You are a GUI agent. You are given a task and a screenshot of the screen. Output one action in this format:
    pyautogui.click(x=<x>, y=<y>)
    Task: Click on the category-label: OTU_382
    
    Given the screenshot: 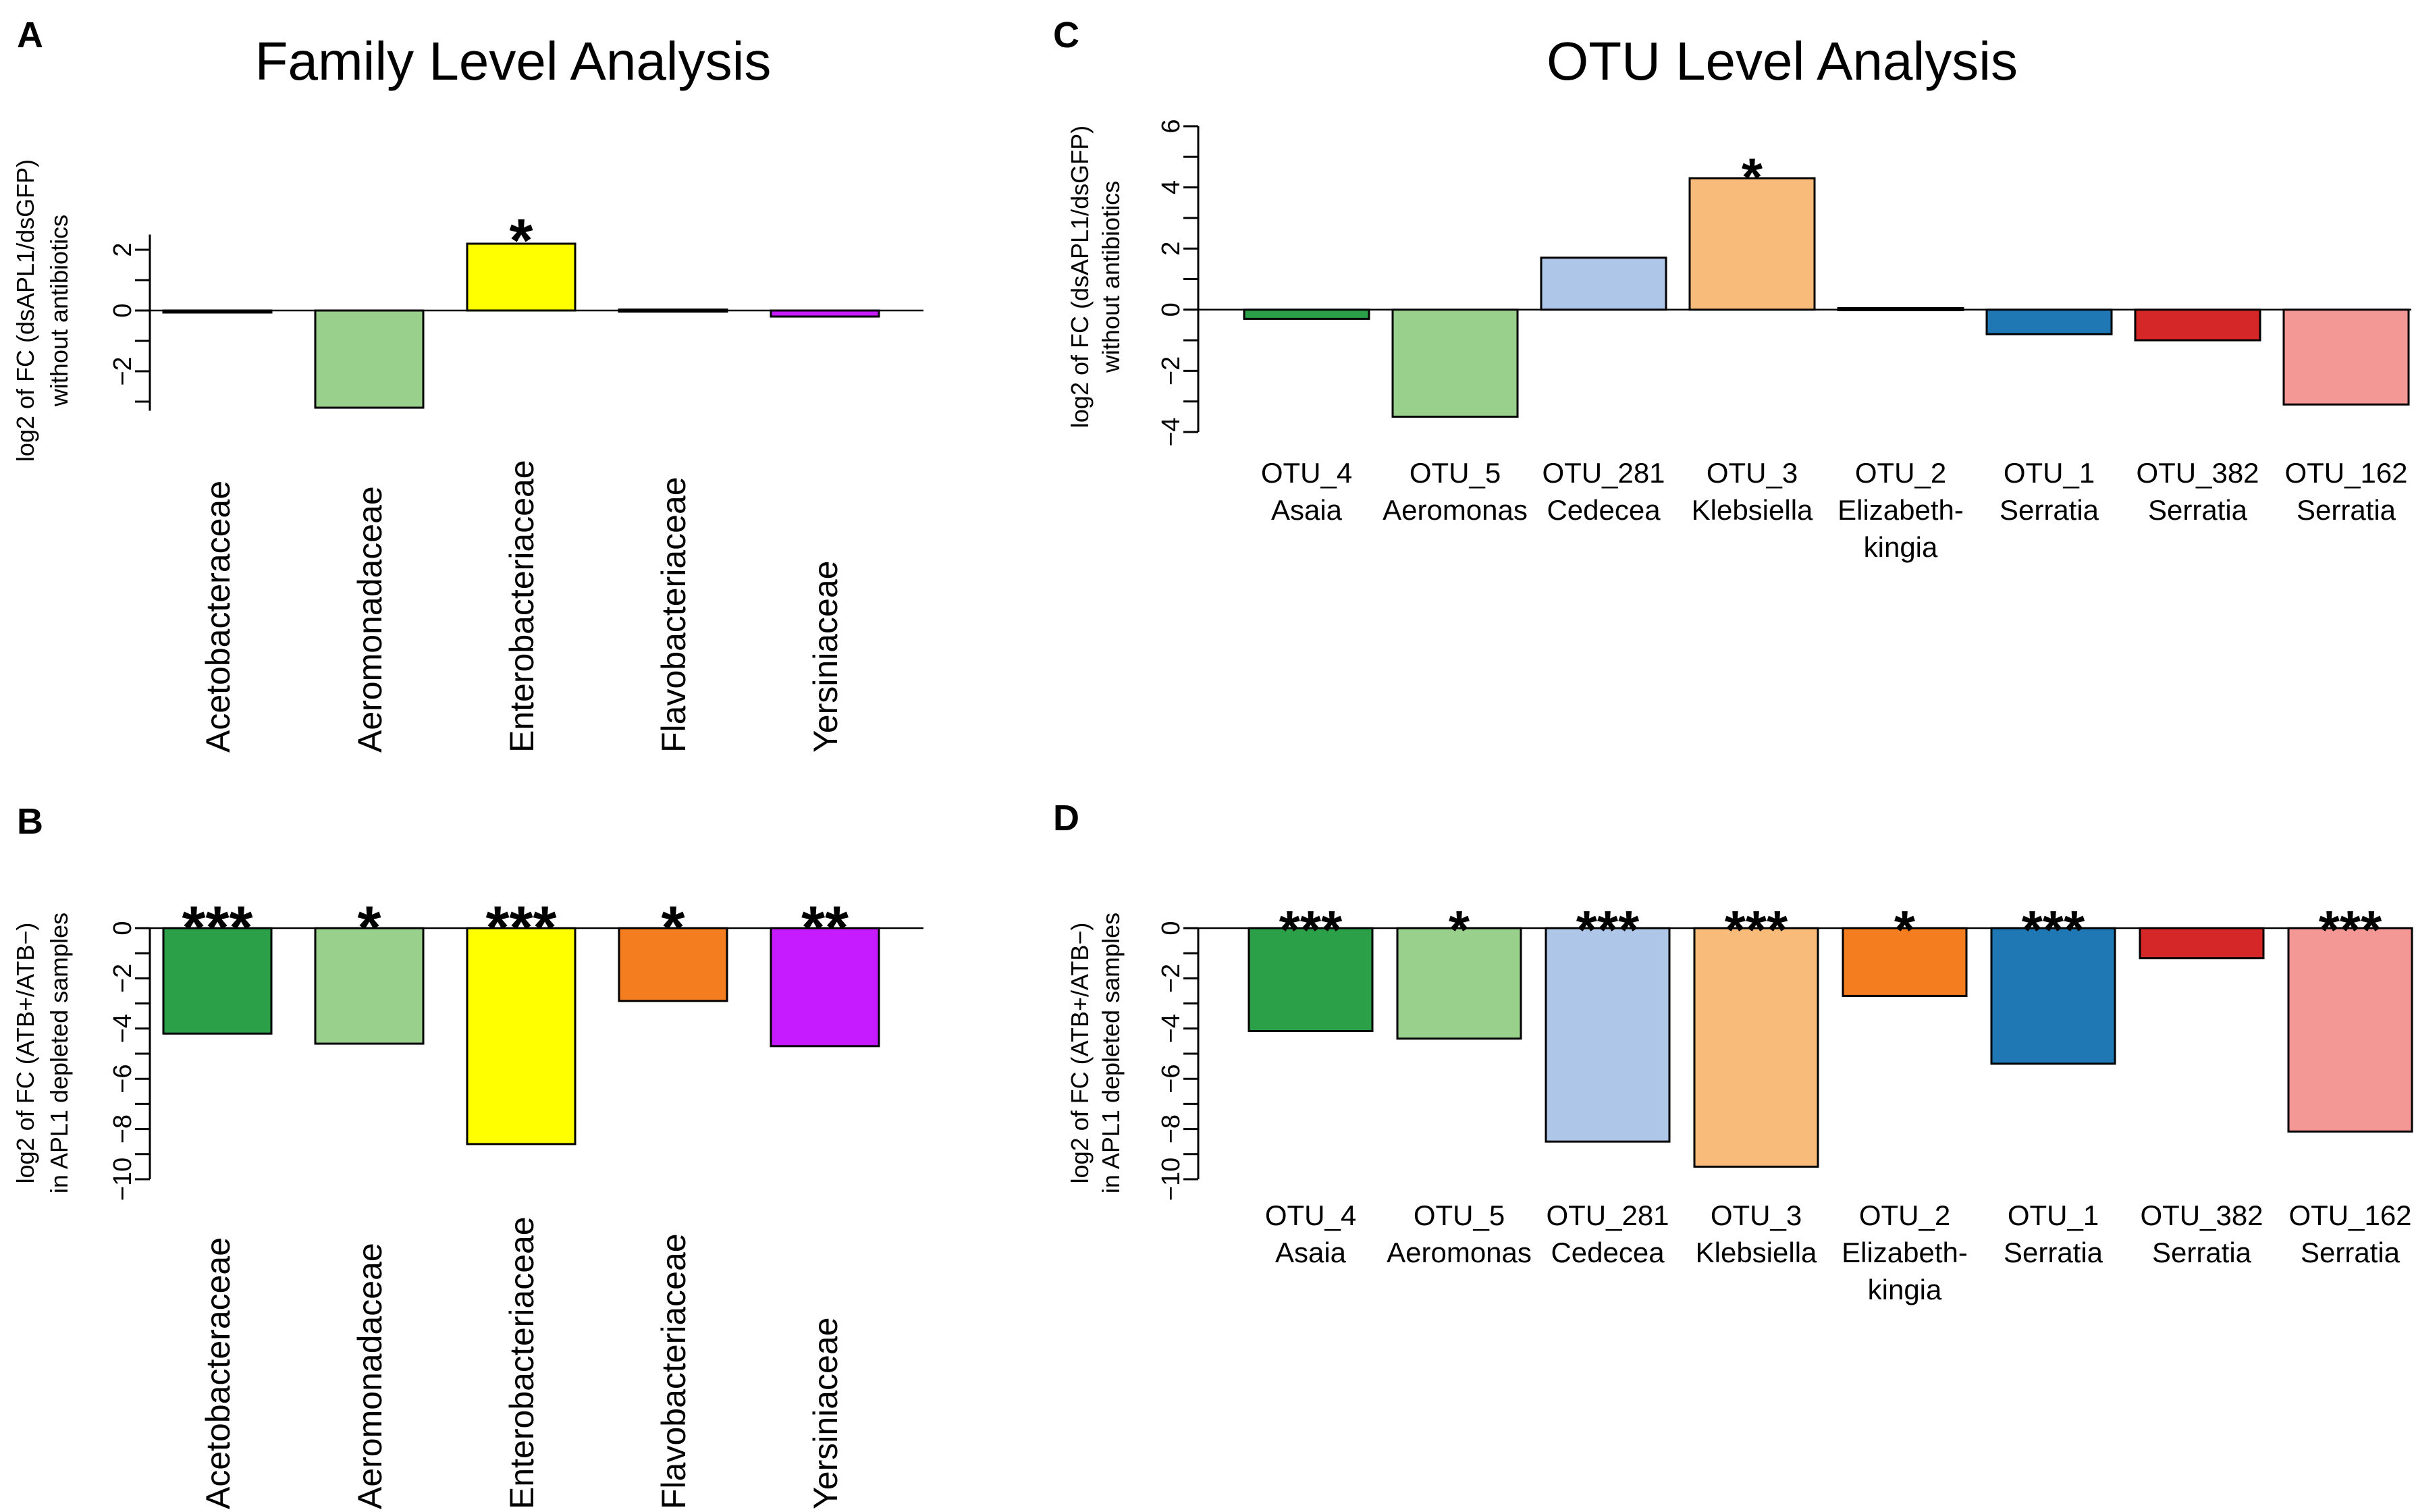 What is the action you would take?
    pyautogui.click(x=2201, y=1215)
    